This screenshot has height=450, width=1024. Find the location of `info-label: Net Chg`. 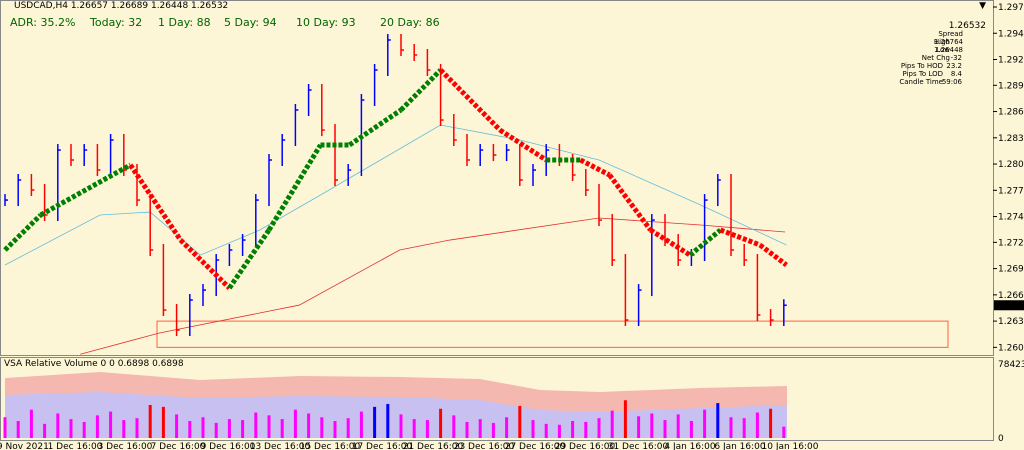

info-label: Net Chg is located at coordinates (936, 58).